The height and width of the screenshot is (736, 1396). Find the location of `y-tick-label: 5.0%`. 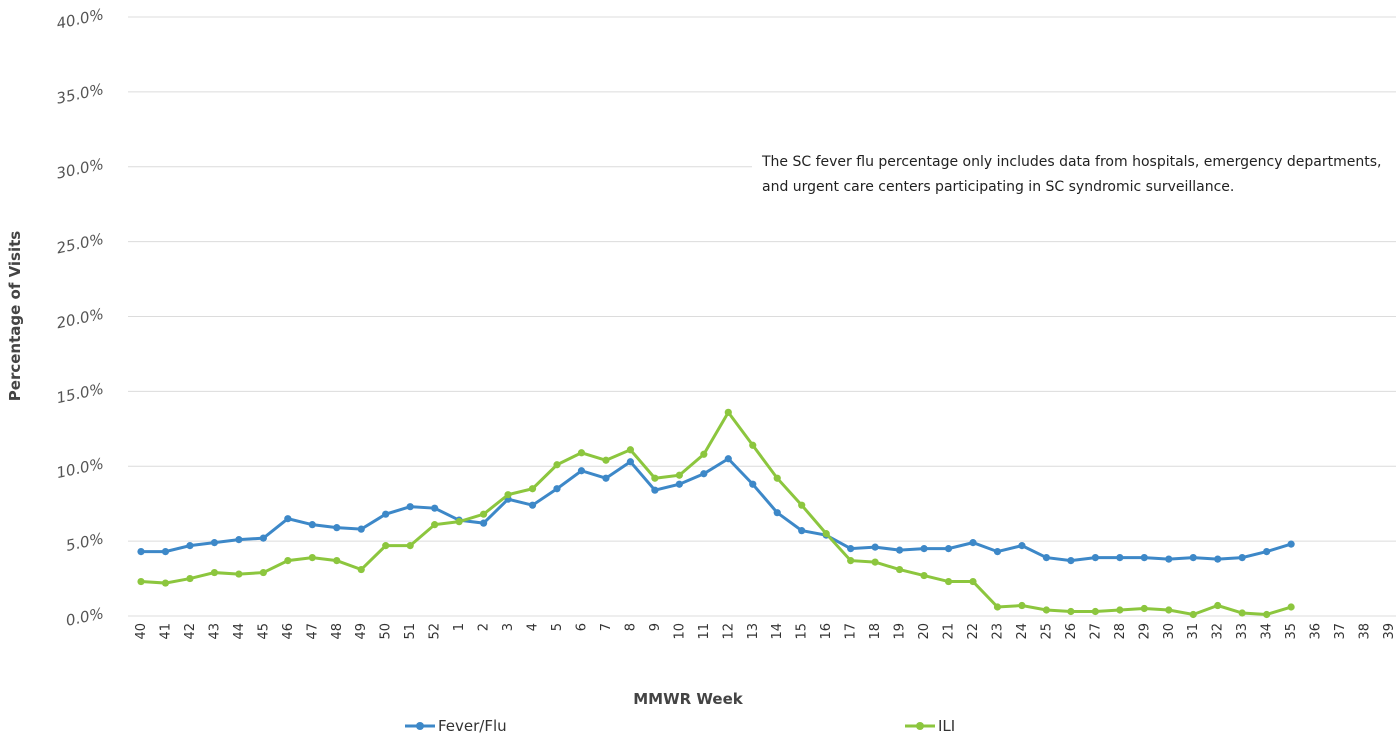

y-tick-label: 5.0% is located at coordinates (84, 542).